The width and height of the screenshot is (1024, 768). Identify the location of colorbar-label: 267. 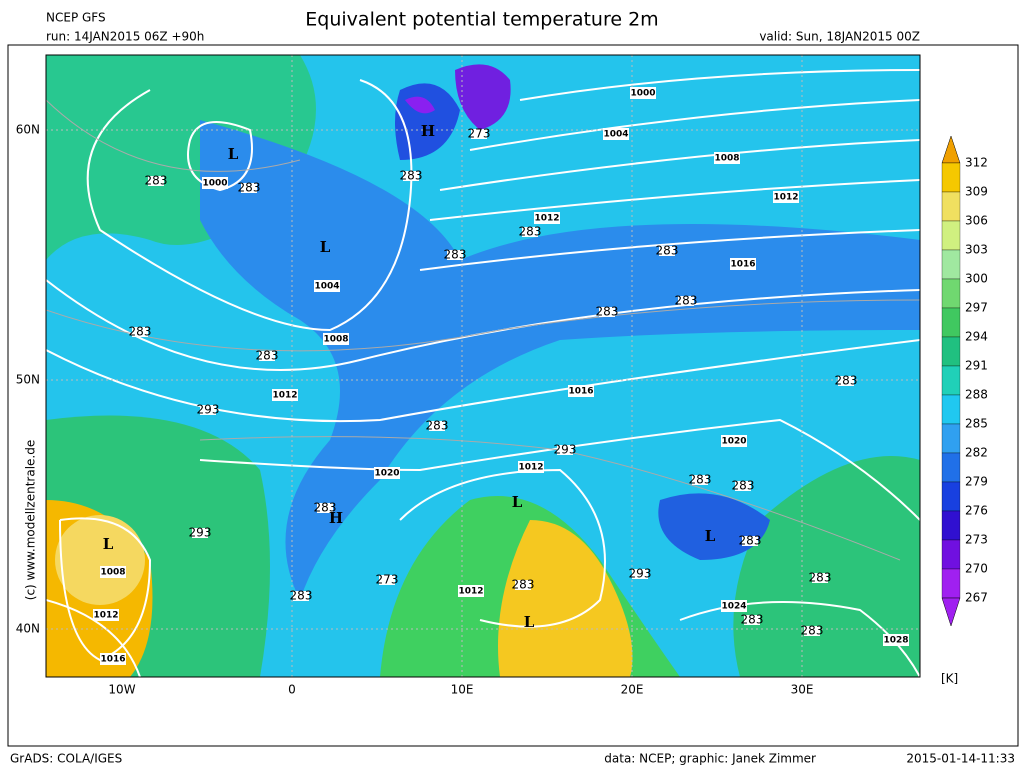
(976, 598).